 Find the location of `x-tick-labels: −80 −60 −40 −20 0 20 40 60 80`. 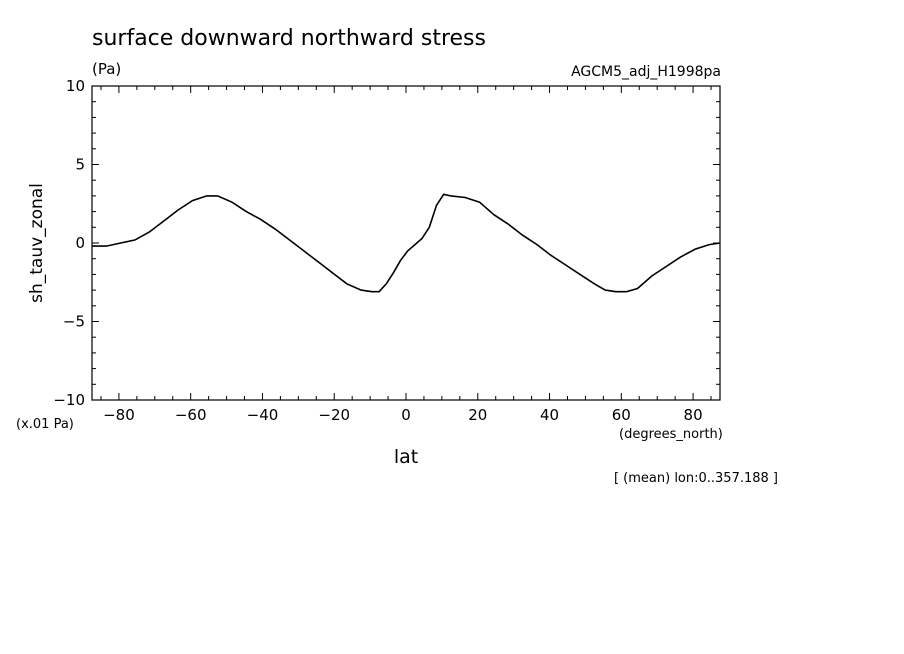

x-tick-labels: −80 −60 −40 −20 0 20 40 60 80 is located at coordinates (403, 415).